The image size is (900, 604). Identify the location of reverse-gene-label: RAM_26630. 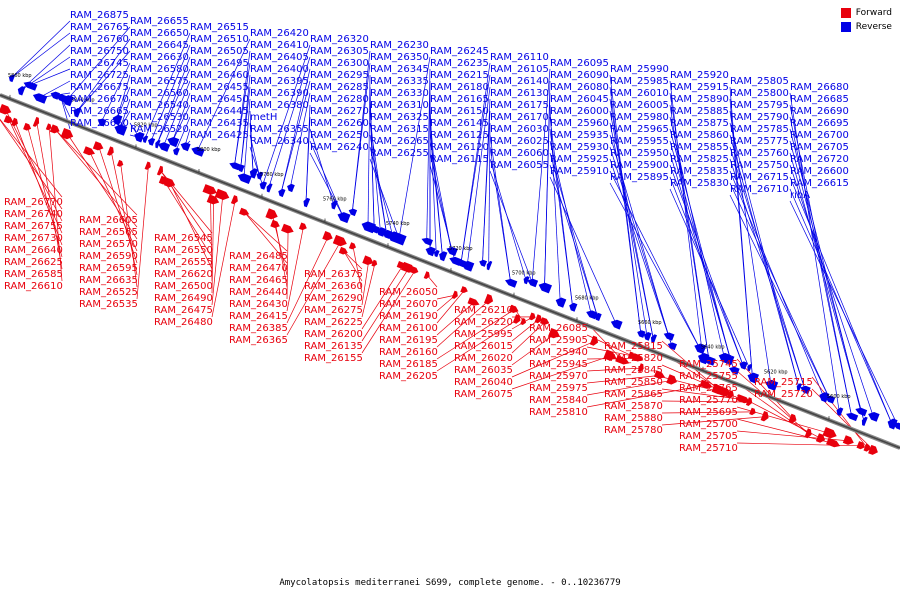
(159, 57).